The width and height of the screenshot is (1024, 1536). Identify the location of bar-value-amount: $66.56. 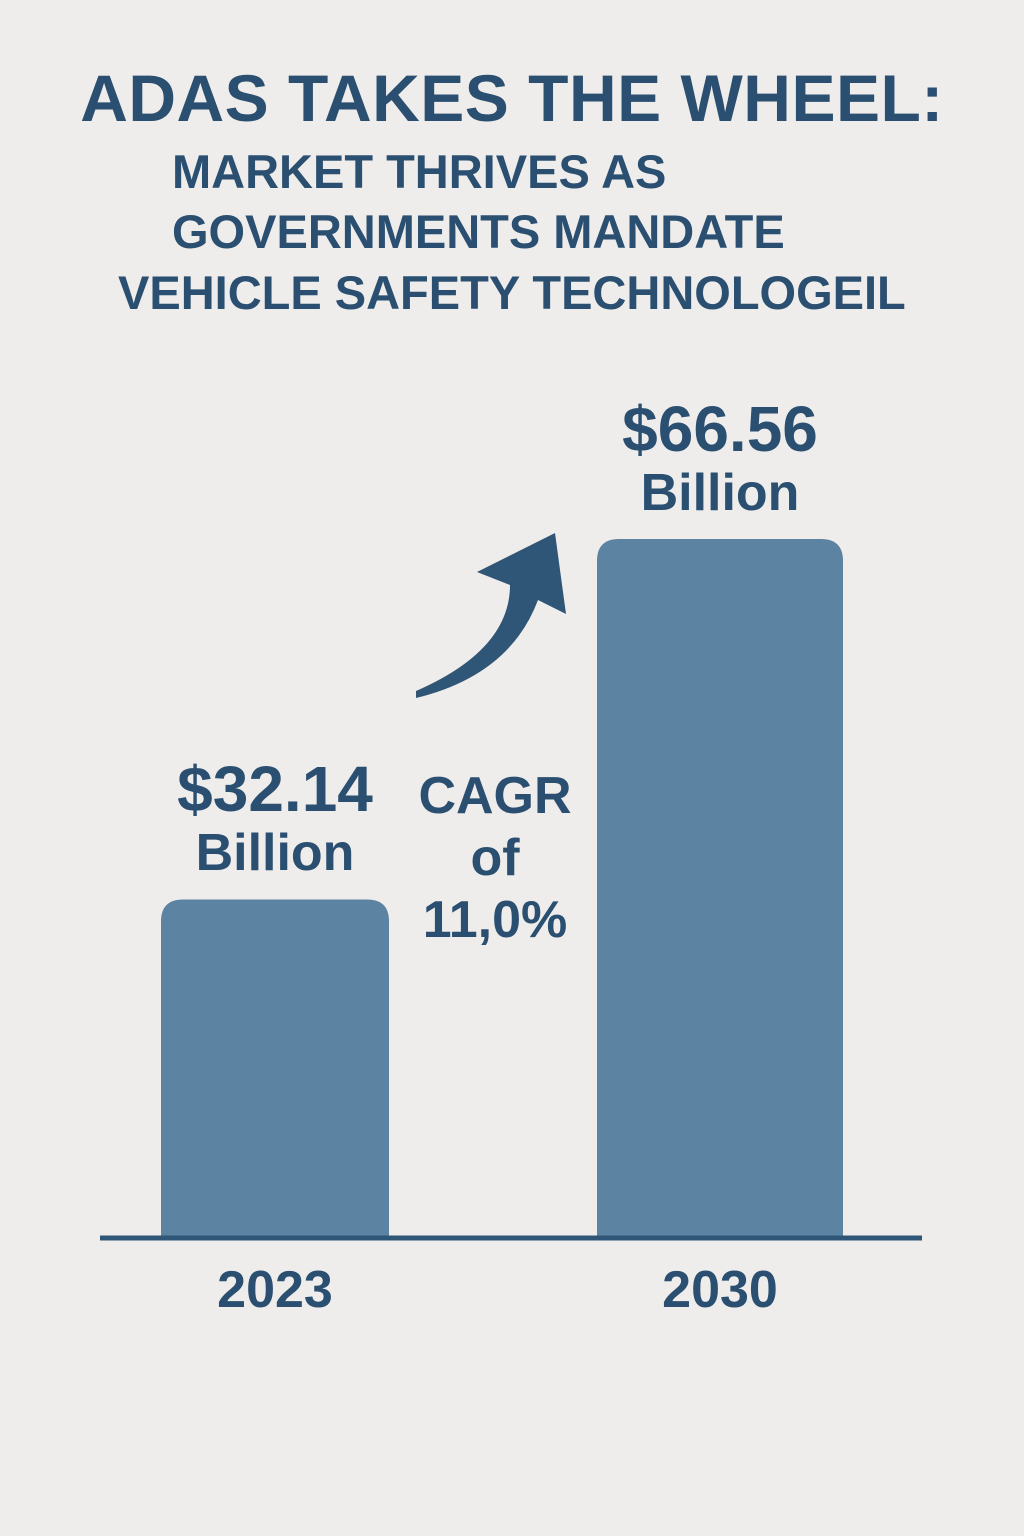
(720, 429).